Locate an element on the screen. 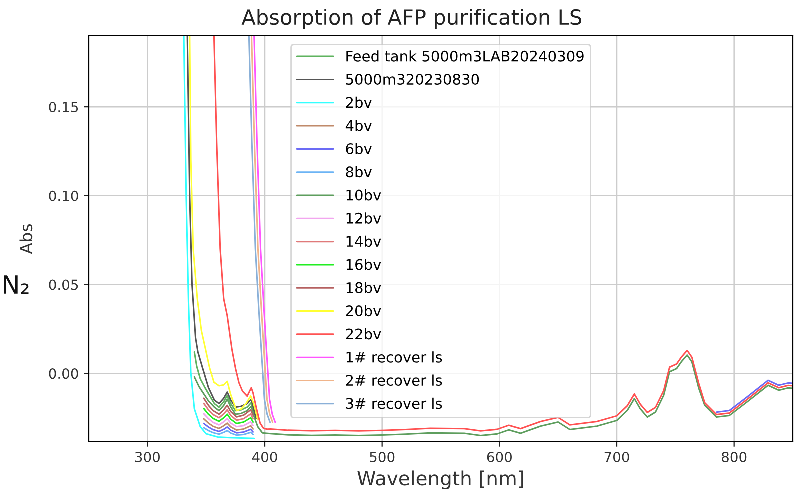 The height and width of the screenshot is (493, 797). y-tick-label: 0.05 is located at coordinates (63, 285).